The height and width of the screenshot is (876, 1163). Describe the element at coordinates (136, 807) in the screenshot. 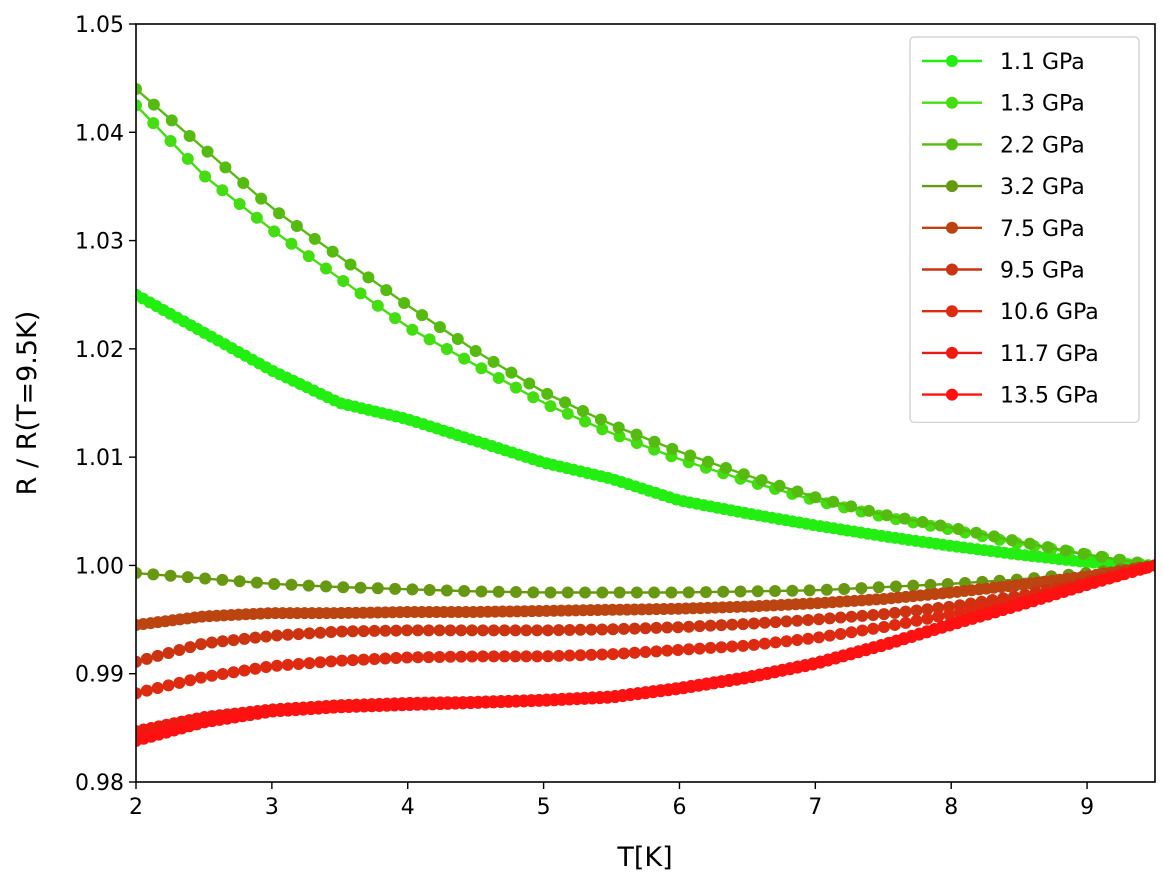

I see `x-tick-label: 2` at that location.